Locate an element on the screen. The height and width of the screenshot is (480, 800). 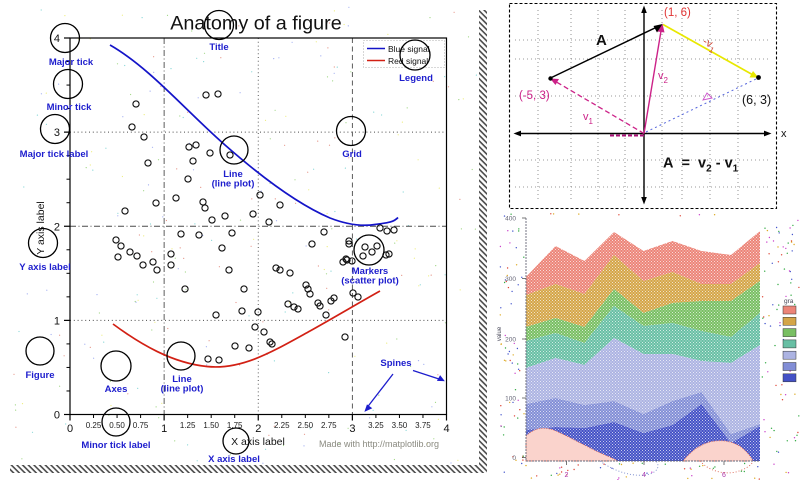
svg-text: Red signal is located at coordinates (408, 61).